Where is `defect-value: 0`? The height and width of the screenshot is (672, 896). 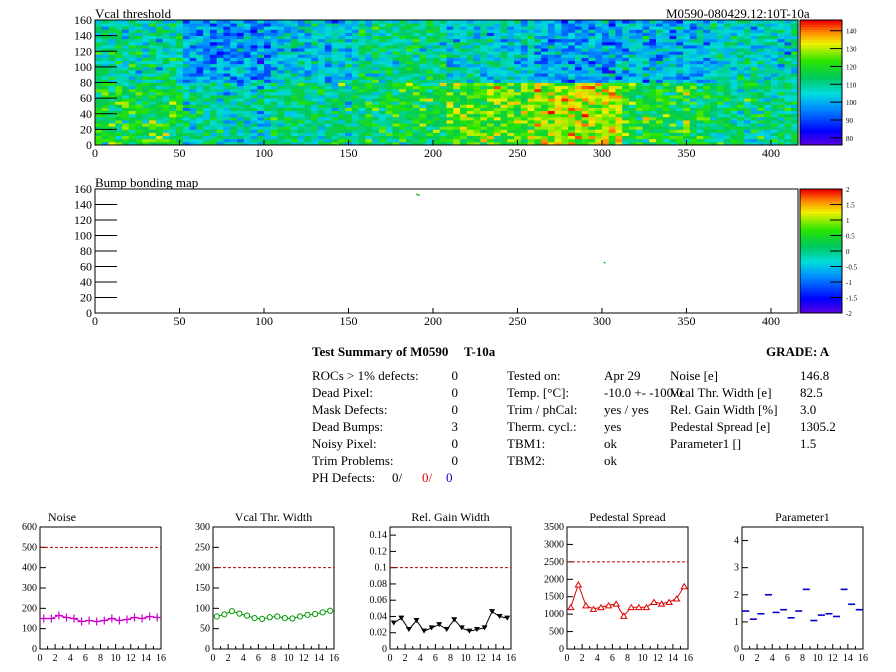
defect-value: 0 is located at coordinates (455, 409).